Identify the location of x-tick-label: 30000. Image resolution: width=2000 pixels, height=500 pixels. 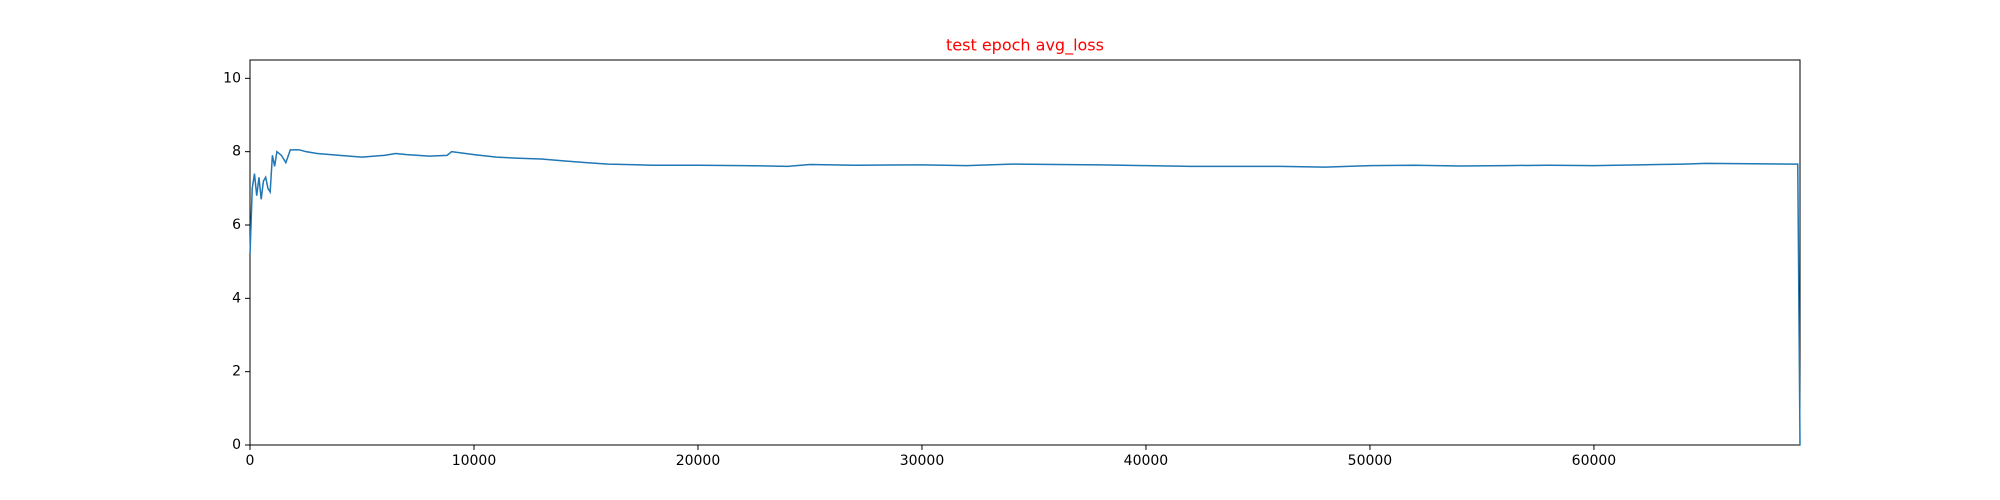
(922, 461).